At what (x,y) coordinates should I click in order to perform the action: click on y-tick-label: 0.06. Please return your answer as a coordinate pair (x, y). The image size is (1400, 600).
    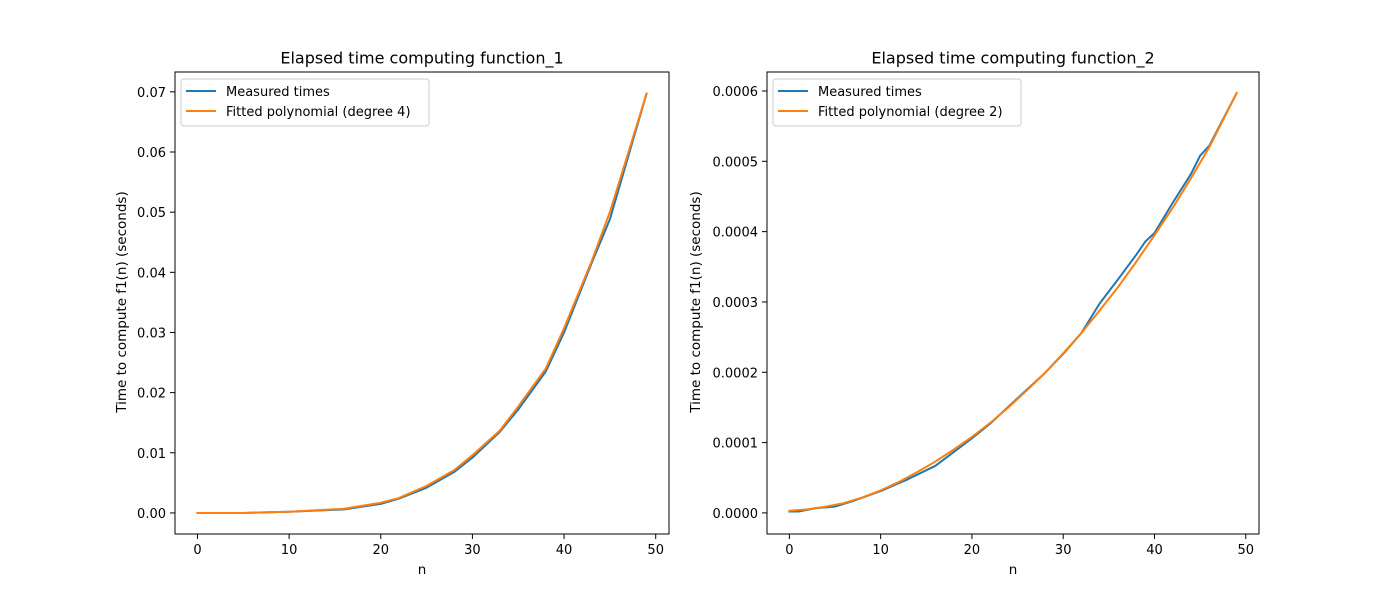
    Looking at the image, I should click on (151, 153).